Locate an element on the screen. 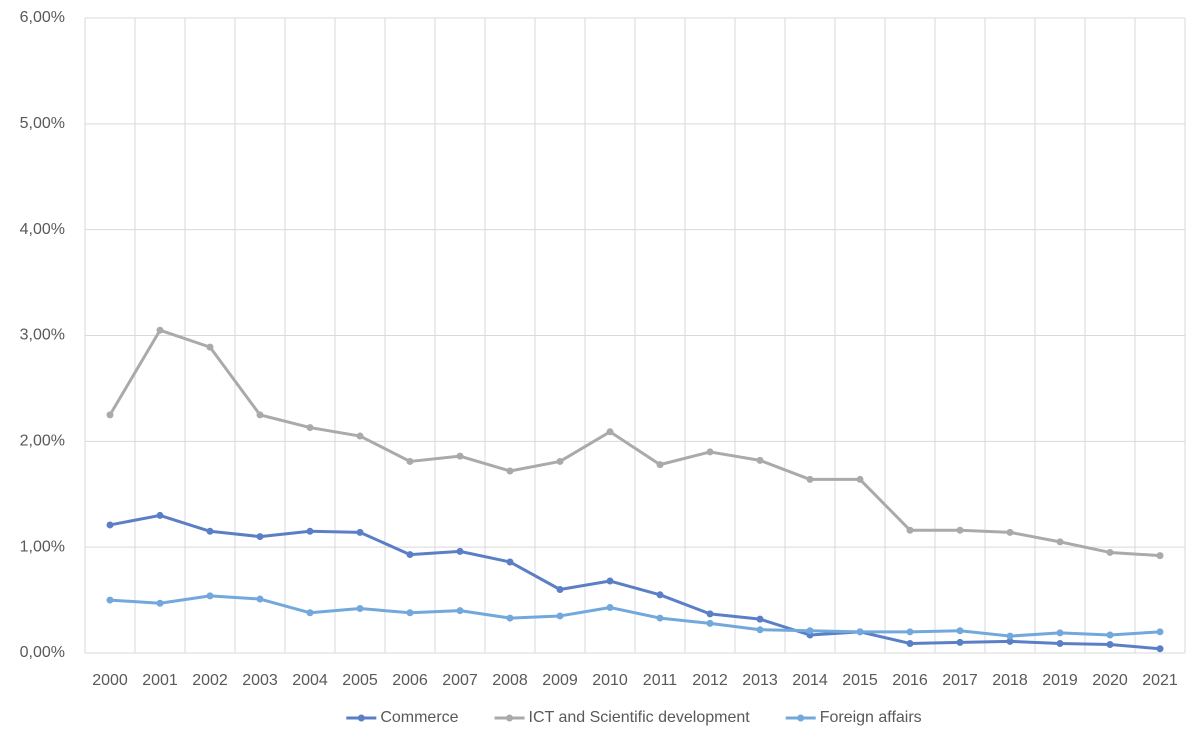  y-tick-label: 1,00% is located at coordinates (42, 546).